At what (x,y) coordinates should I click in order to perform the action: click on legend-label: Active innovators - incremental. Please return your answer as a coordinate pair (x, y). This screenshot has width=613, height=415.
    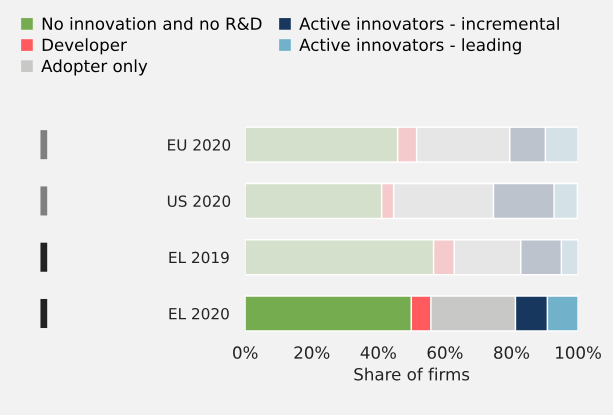
    Looking at the image, I should click on (429, 23).